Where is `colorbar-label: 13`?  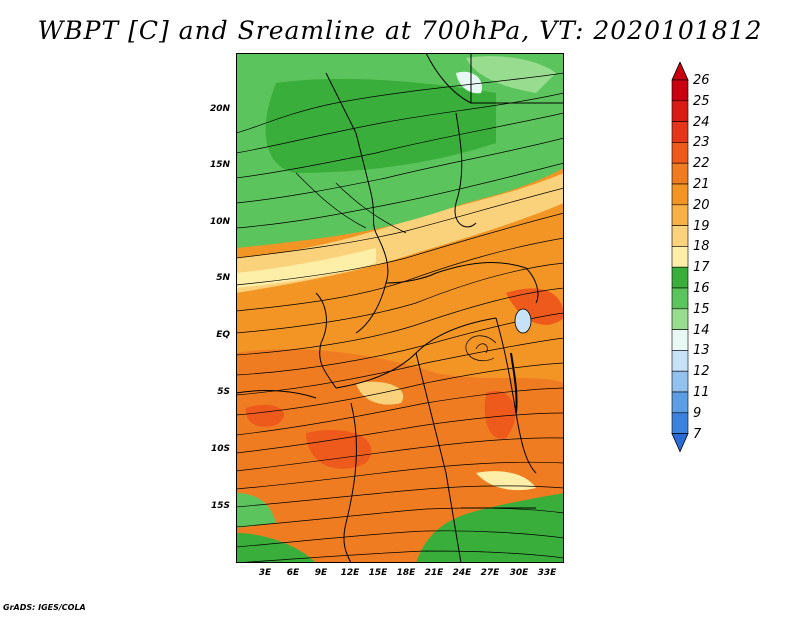
colorbar-label: 13 is located at coordinates (701, 351).